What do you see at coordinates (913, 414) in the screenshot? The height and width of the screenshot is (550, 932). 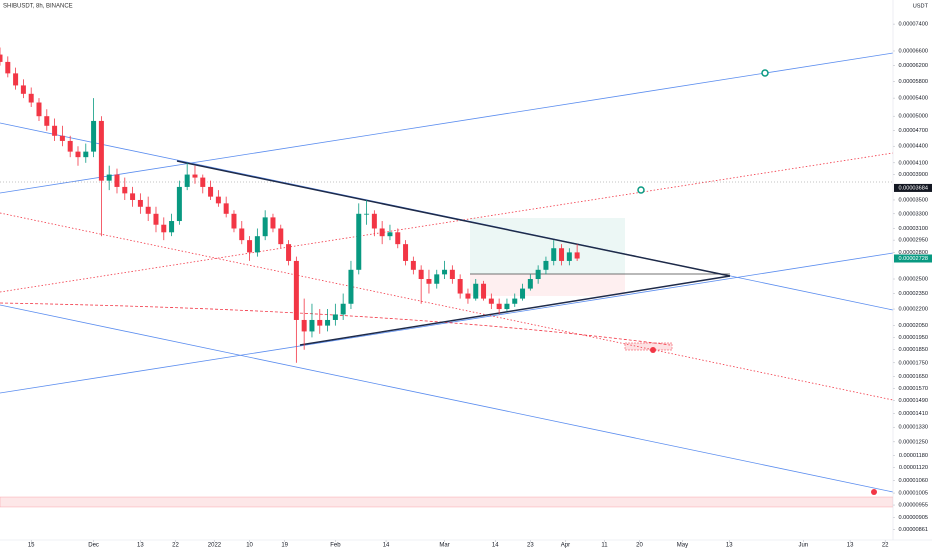 I see `y-tick-label: 0.00001410` at bounding box center [913, 414].